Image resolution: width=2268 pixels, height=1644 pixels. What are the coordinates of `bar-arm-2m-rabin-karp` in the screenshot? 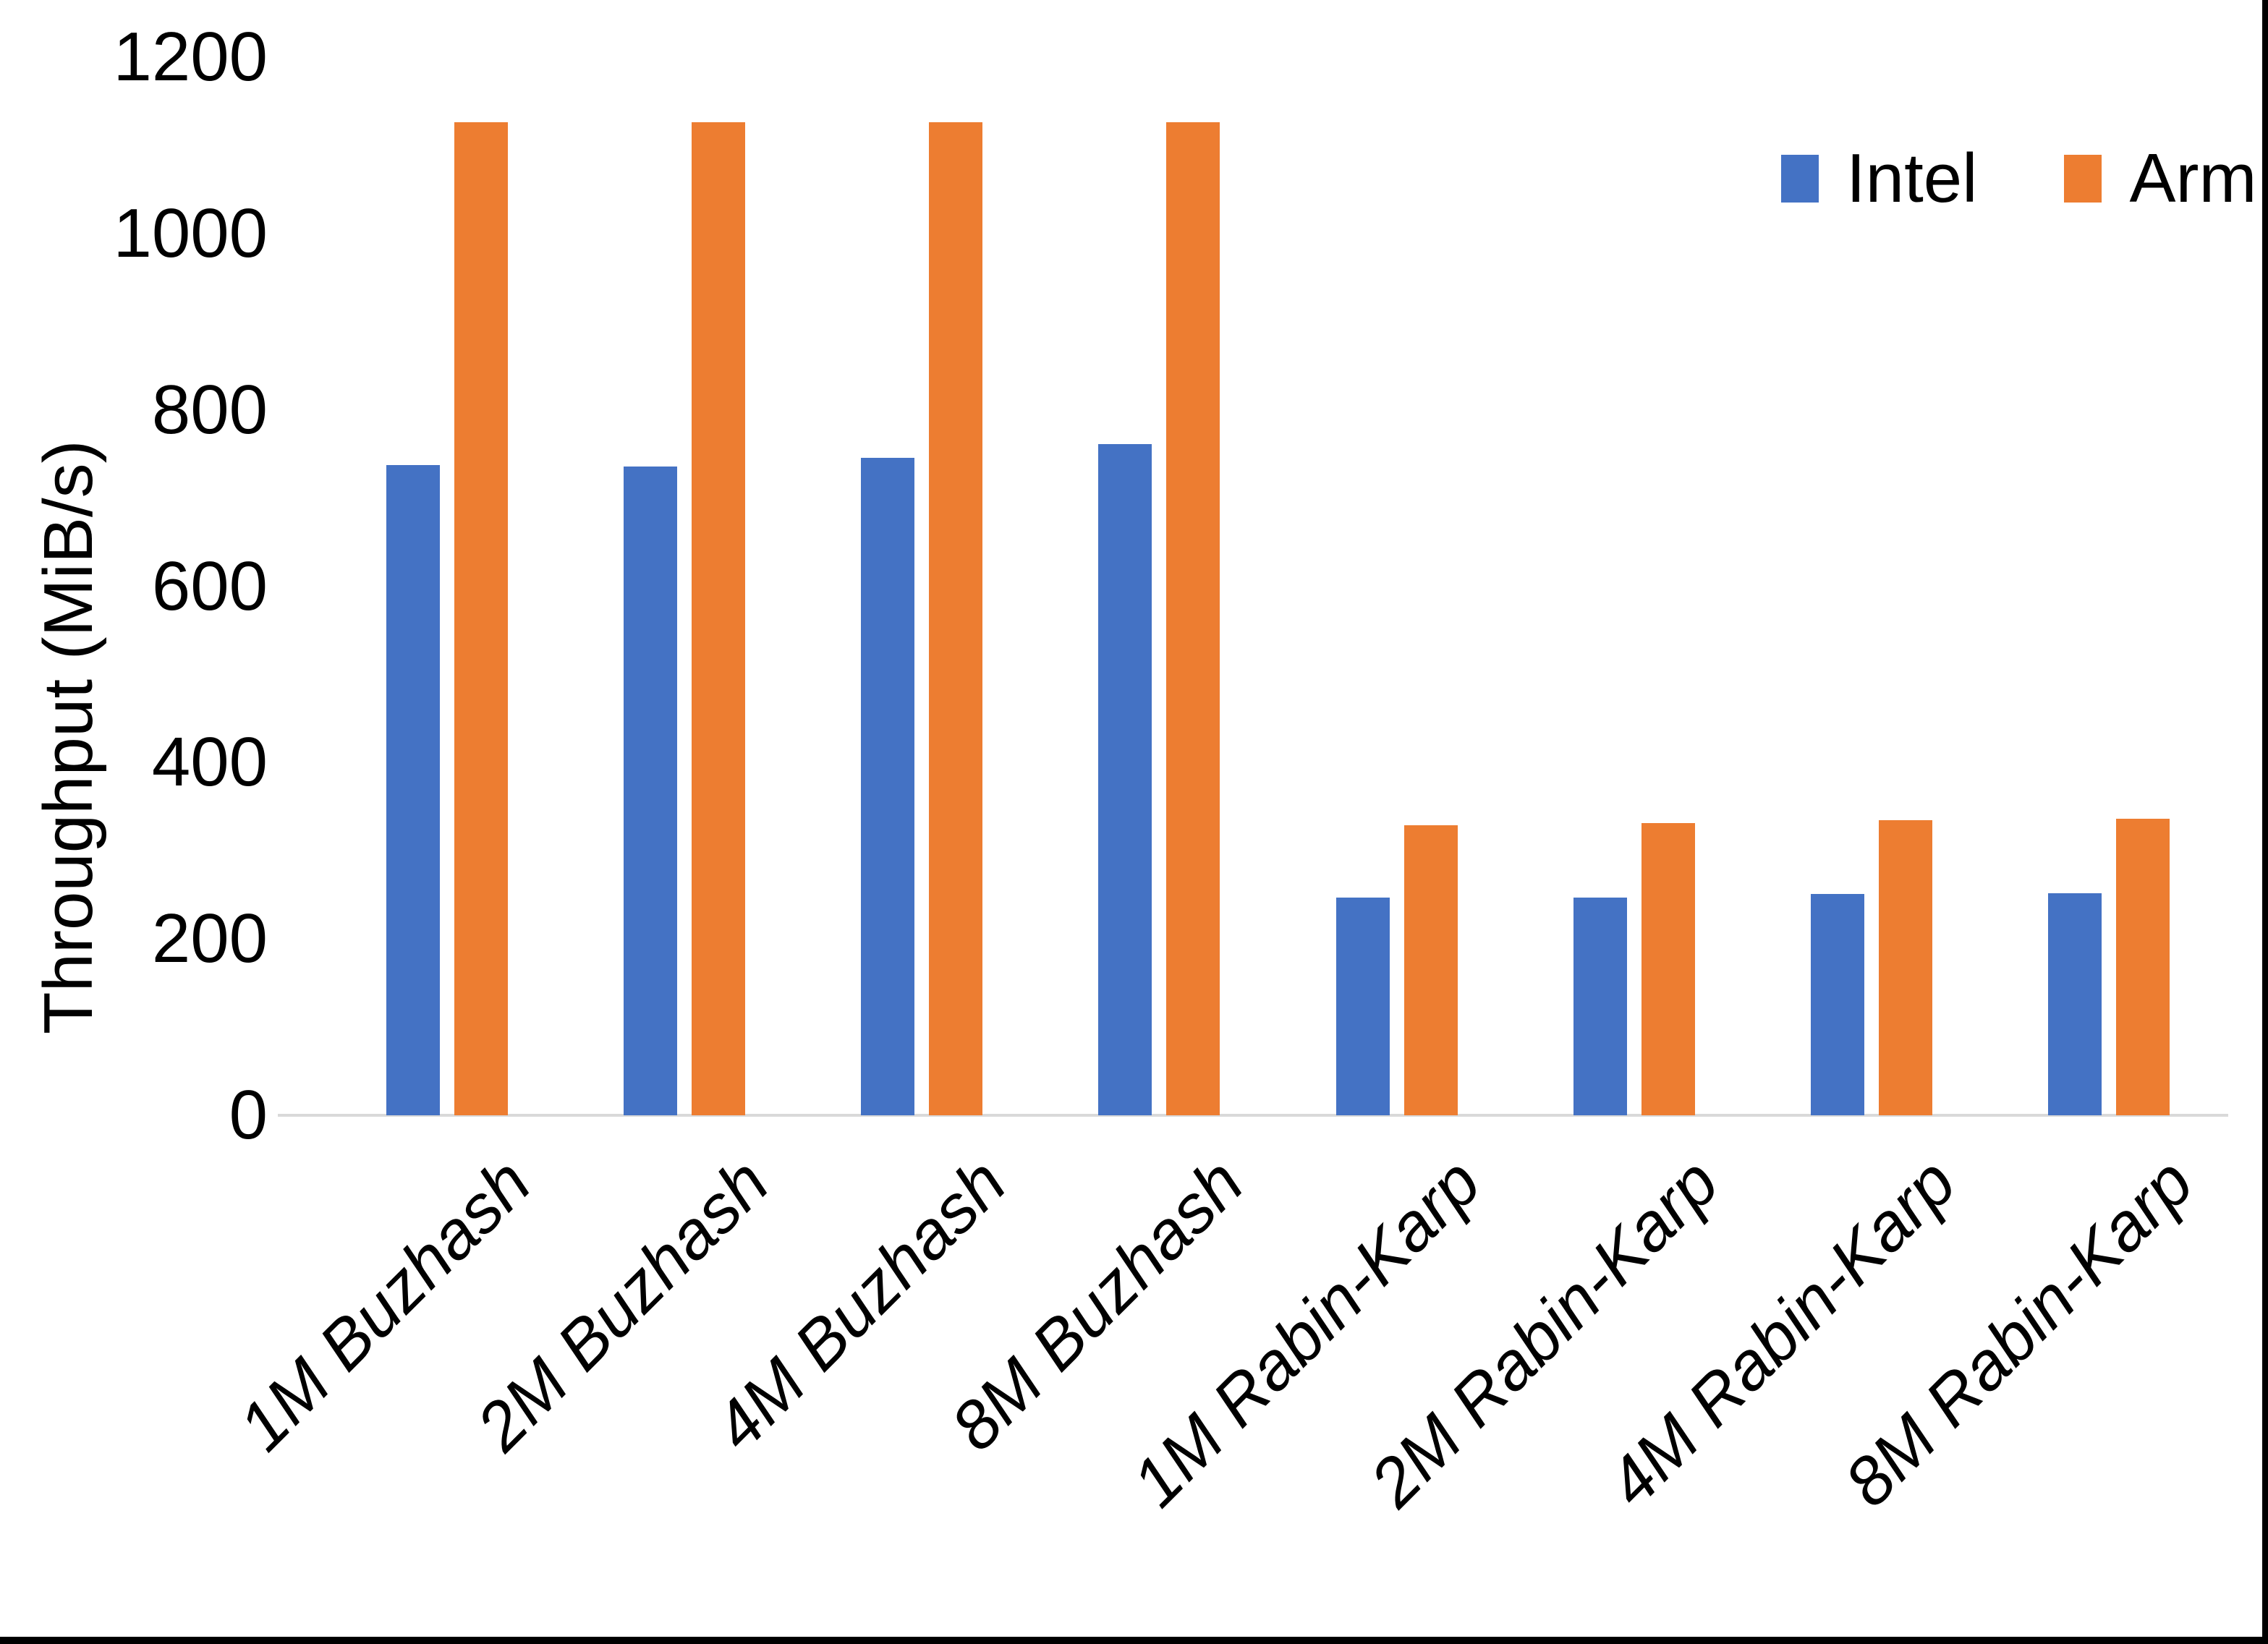 It's located at (1668, 969).